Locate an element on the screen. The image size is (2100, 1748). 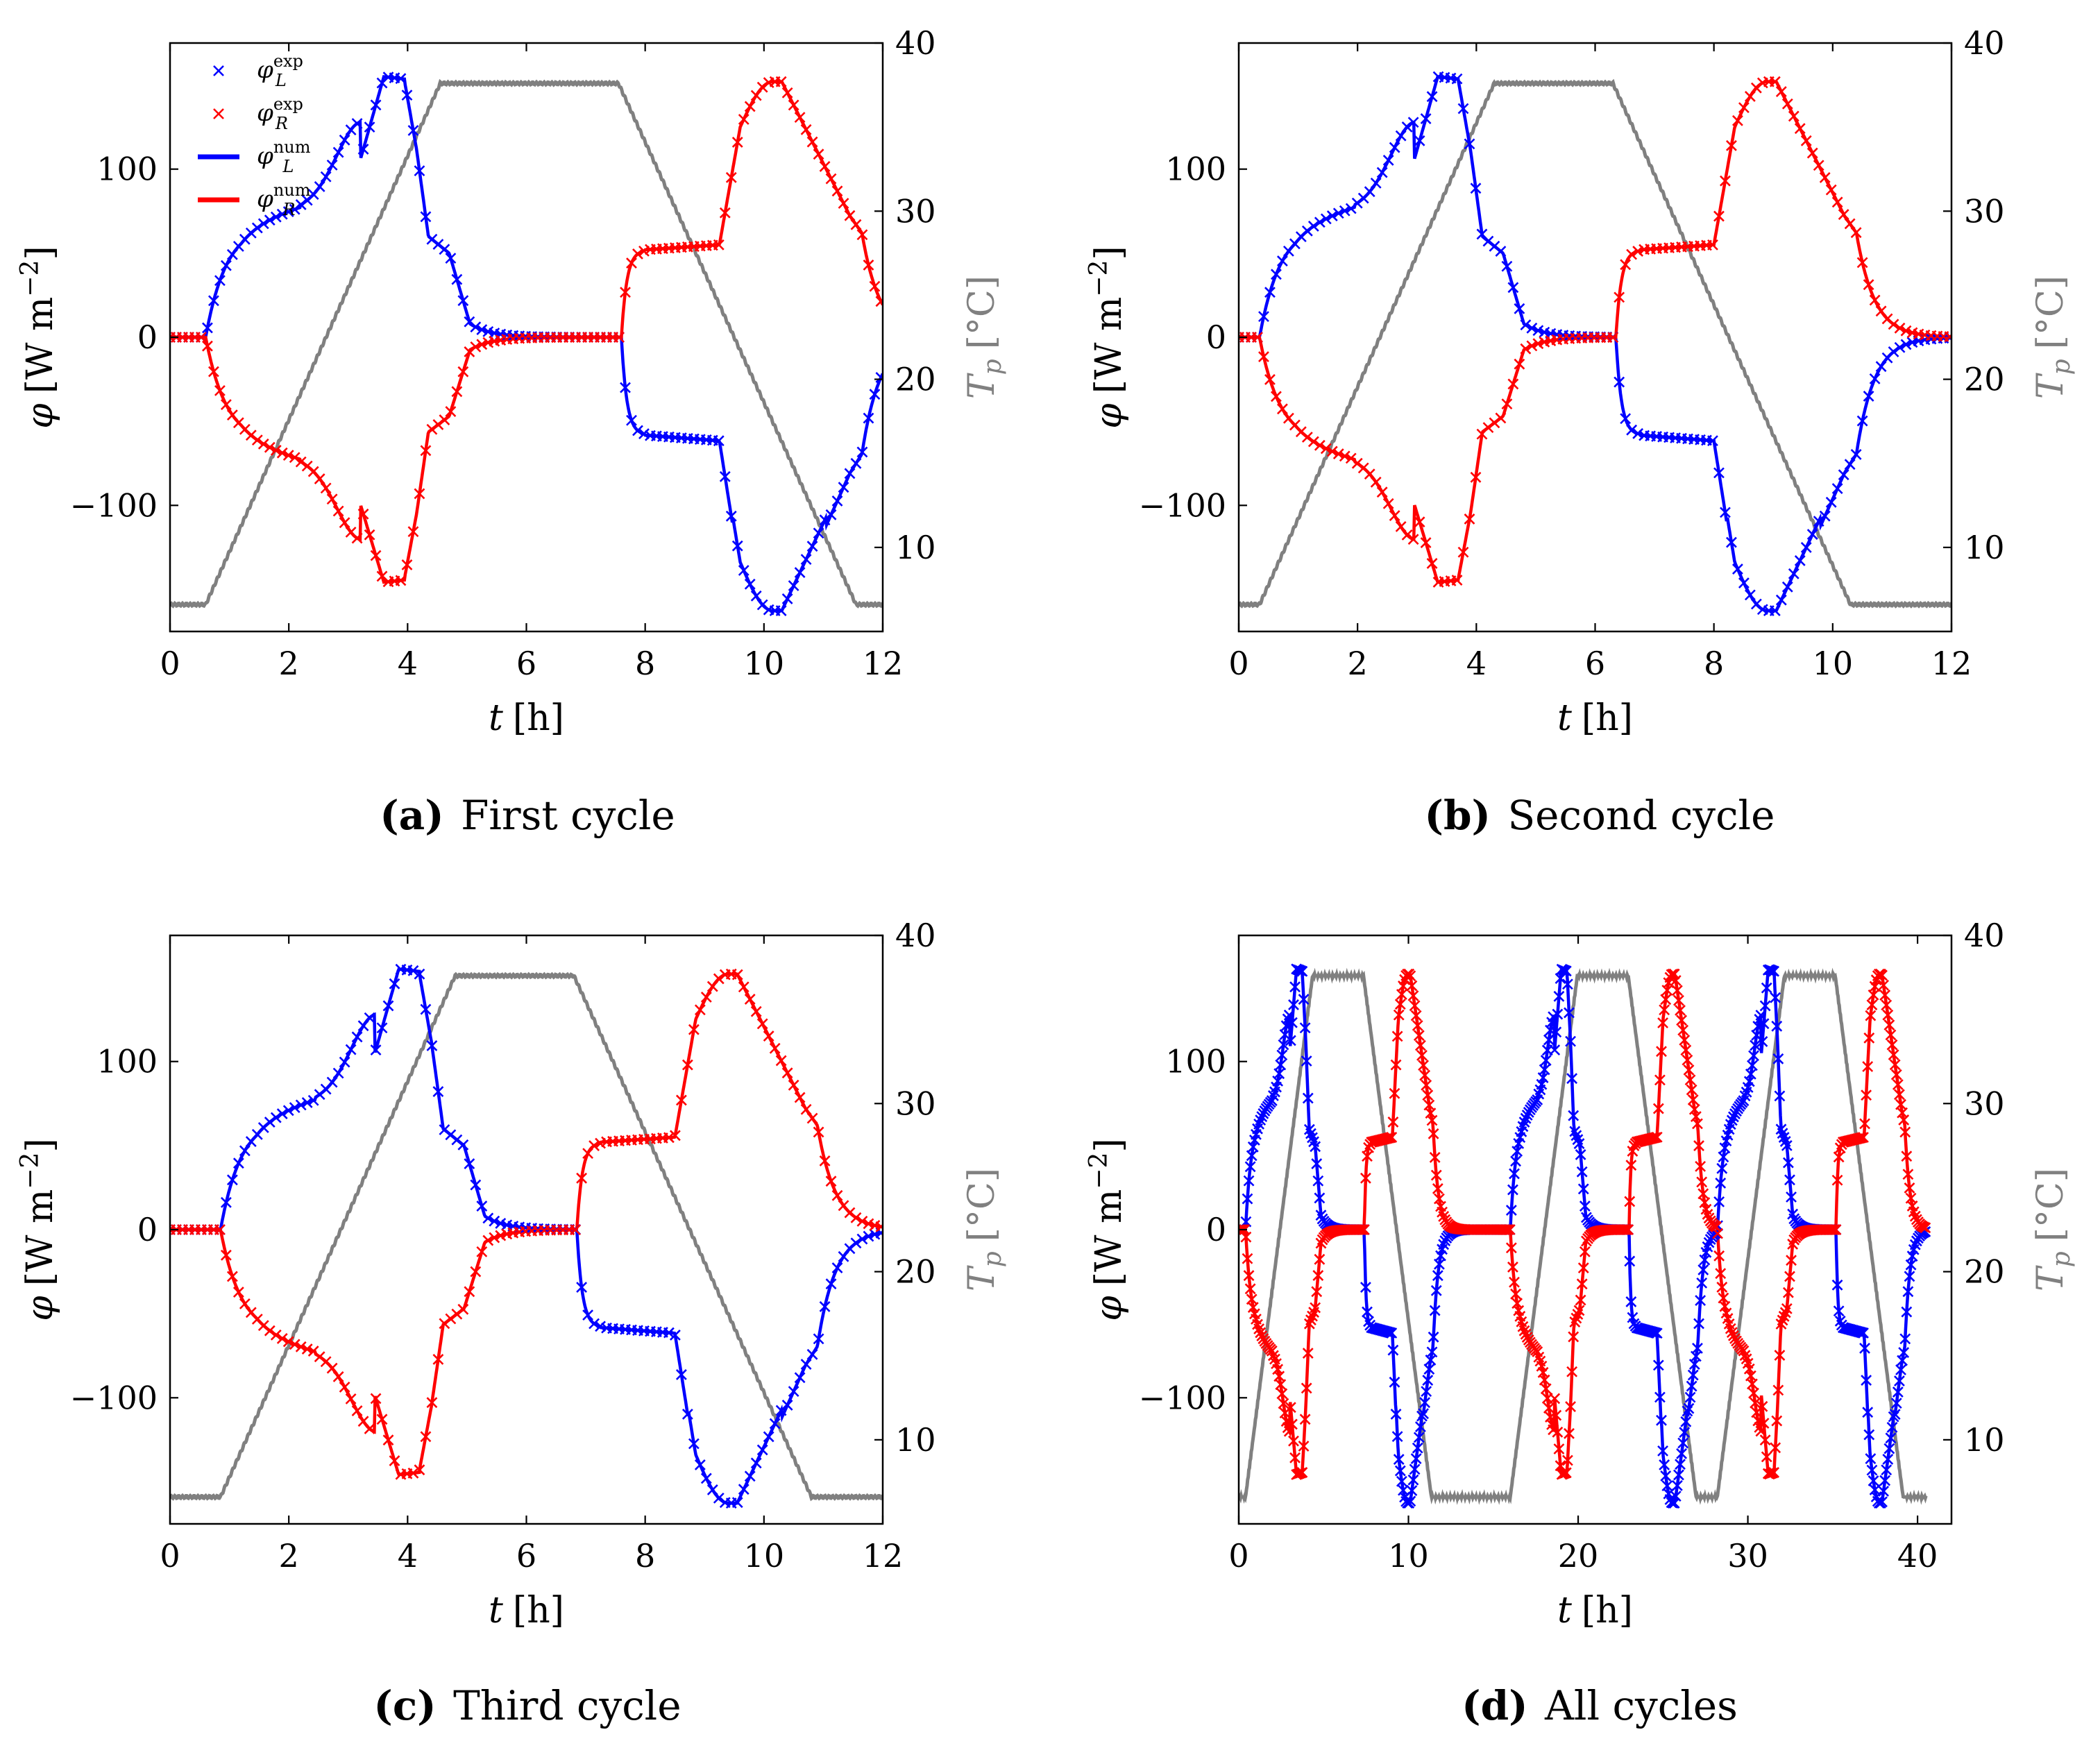
subcaption-a: (a) First cycle is located at coordinates (527, 815).